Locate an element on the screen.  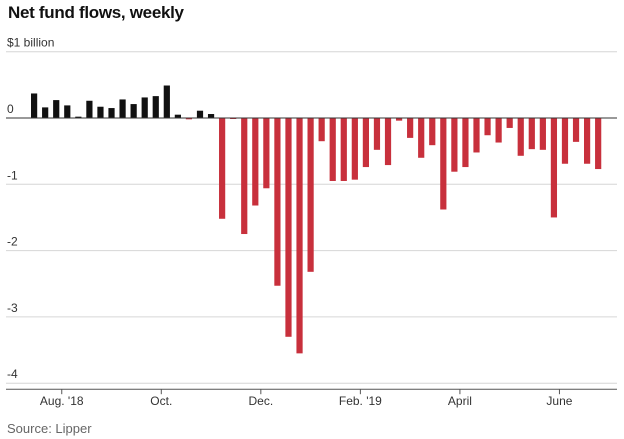
x-tick-label: Feb. '19 is located at coordinates (360, 401).